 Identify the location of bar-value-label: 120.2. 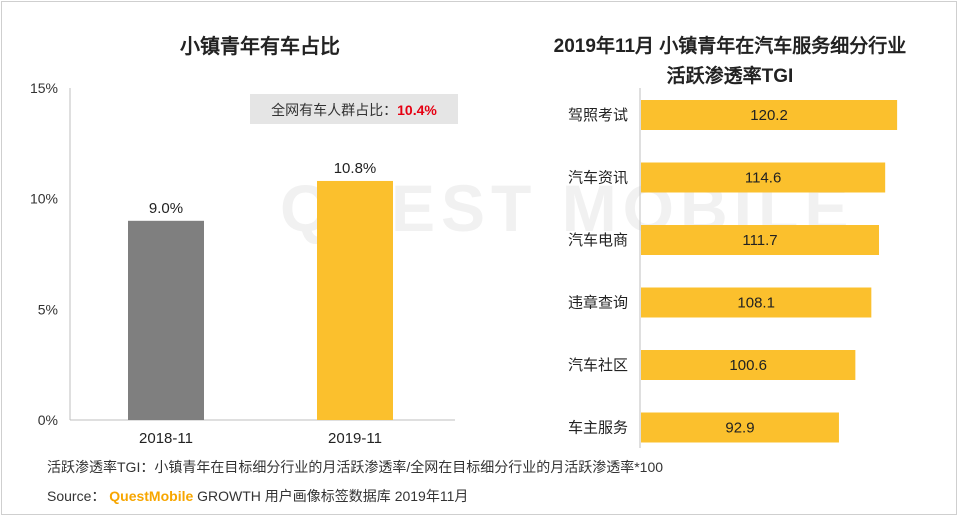
(769, 115).